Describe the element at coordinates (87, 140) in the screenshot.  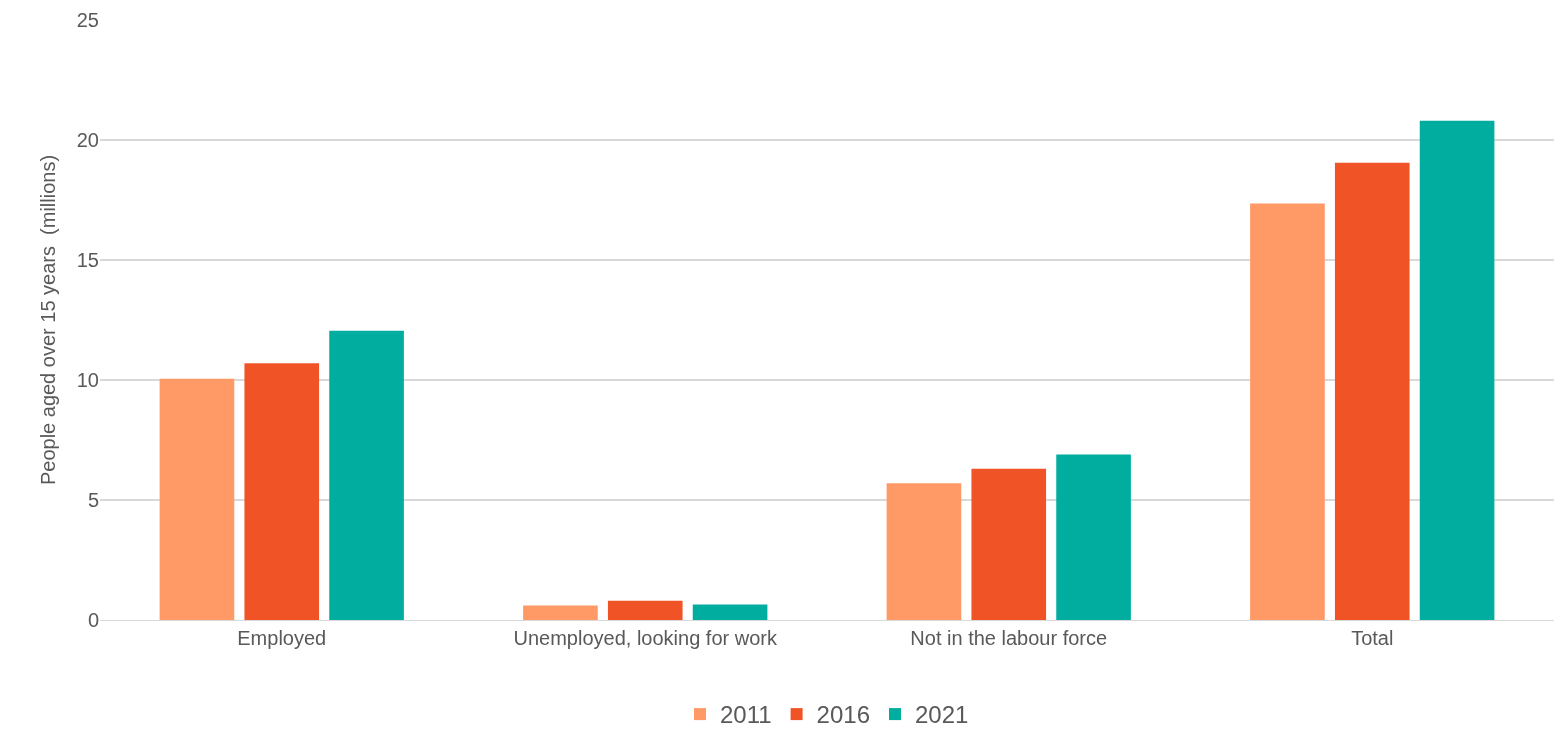
I see `y-tick-label: 20` at that location.